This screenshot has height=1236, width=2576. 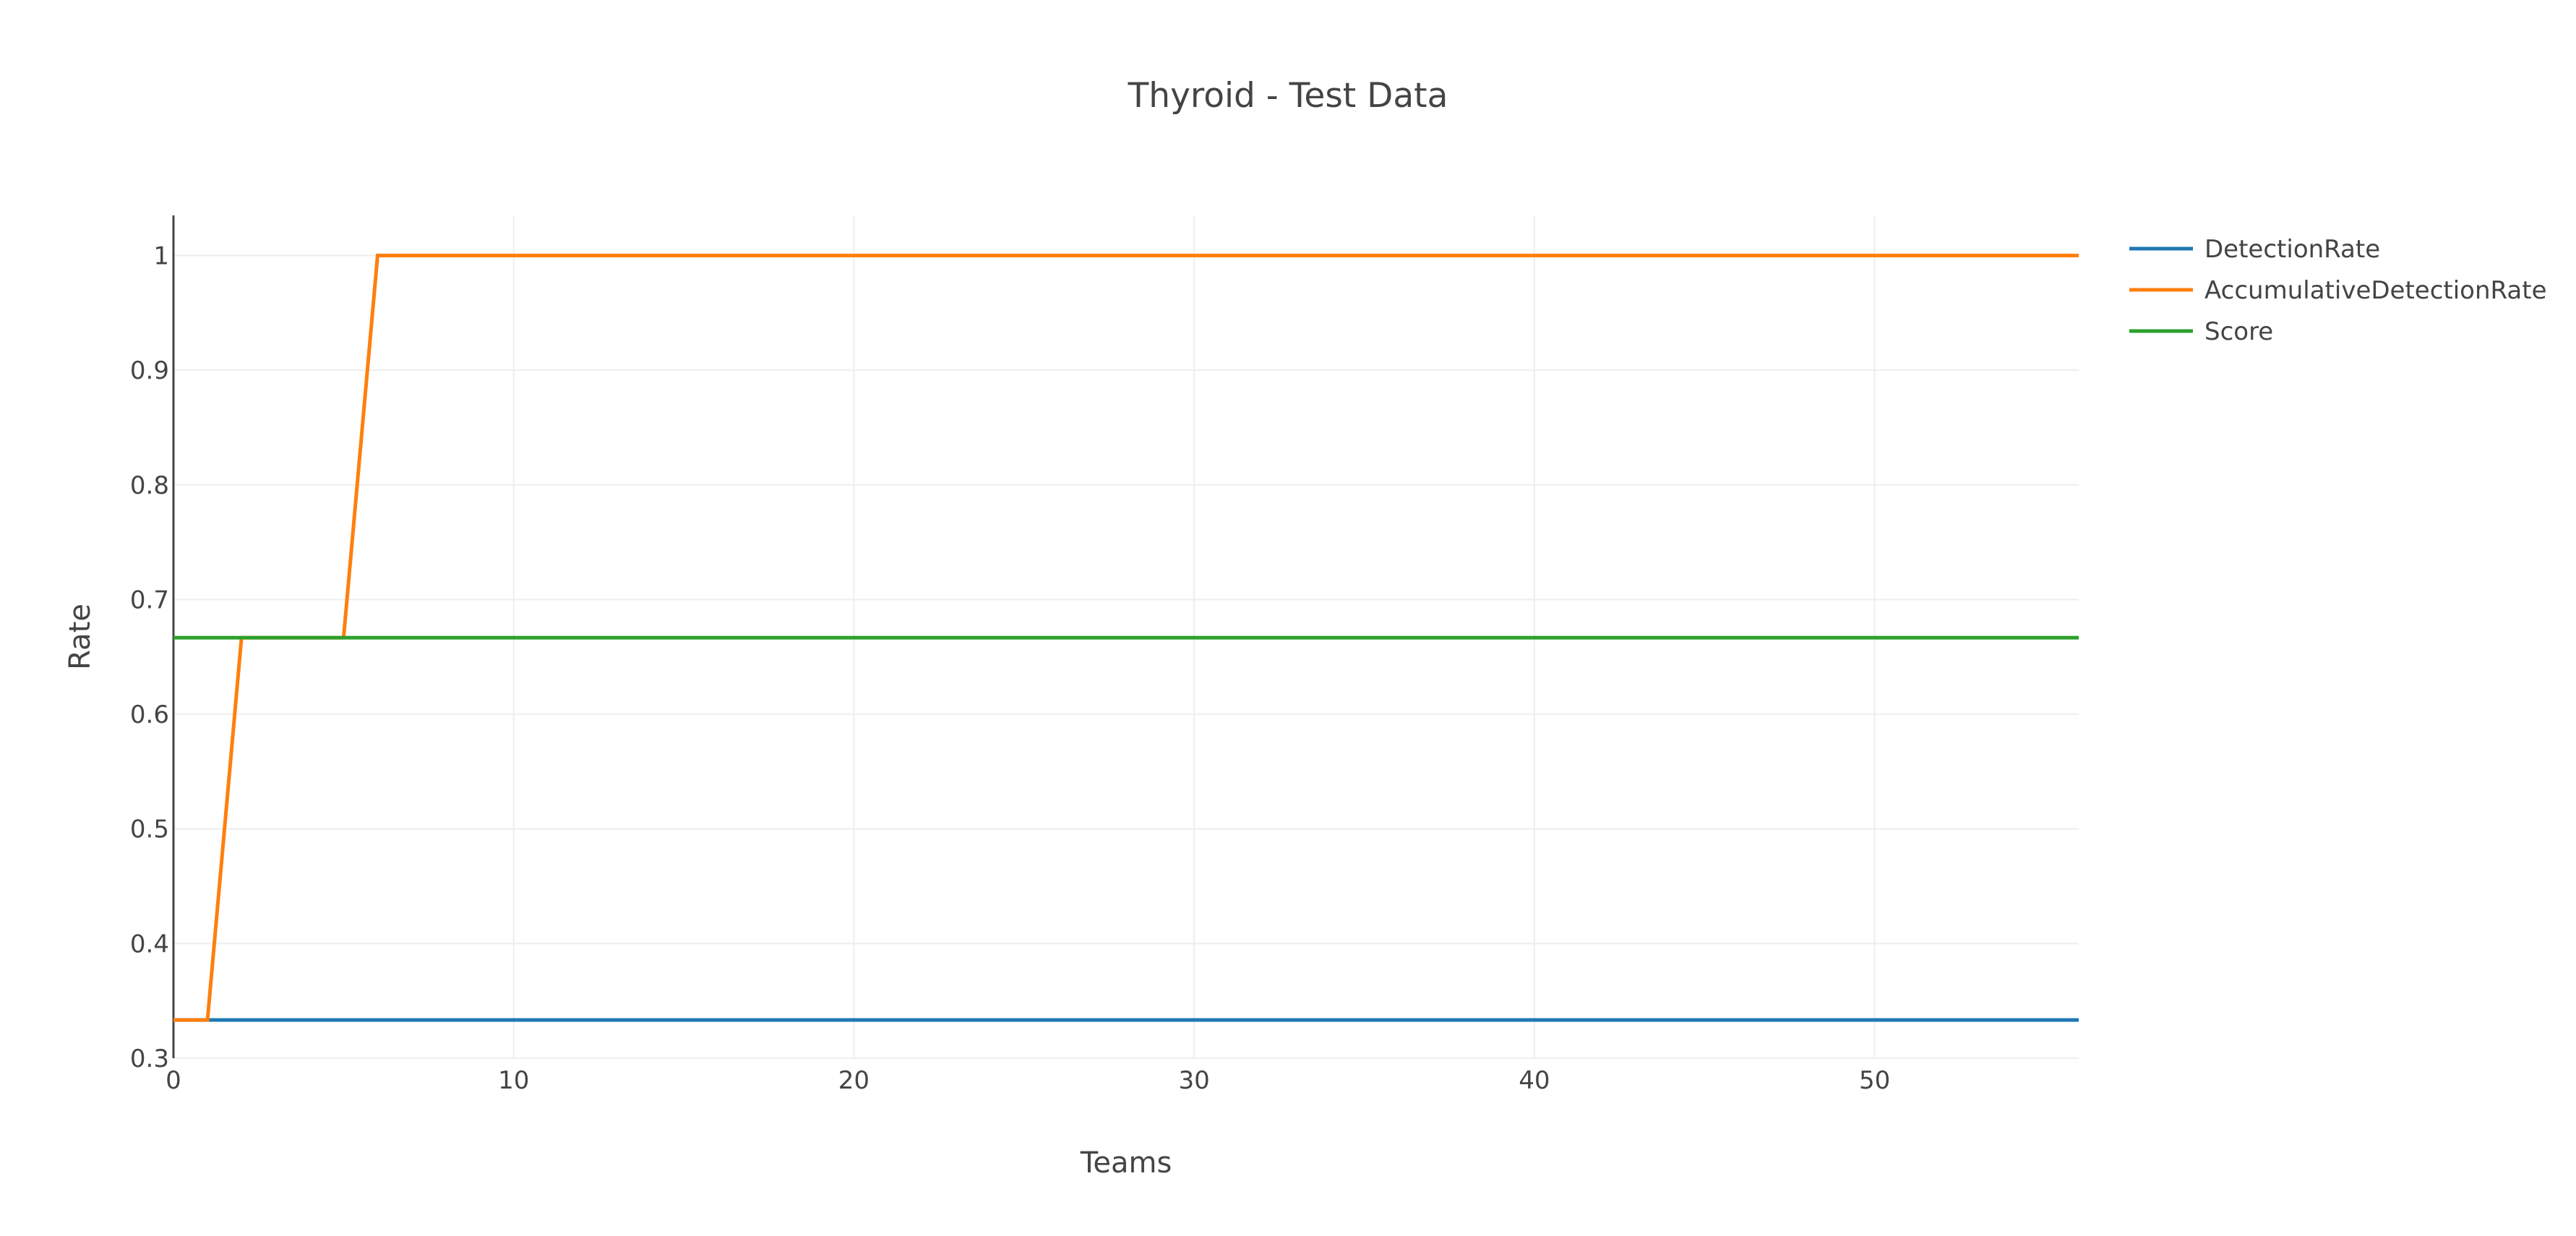 I want to click on legend-item: DetectionRate, so click(x=2255, y=250).